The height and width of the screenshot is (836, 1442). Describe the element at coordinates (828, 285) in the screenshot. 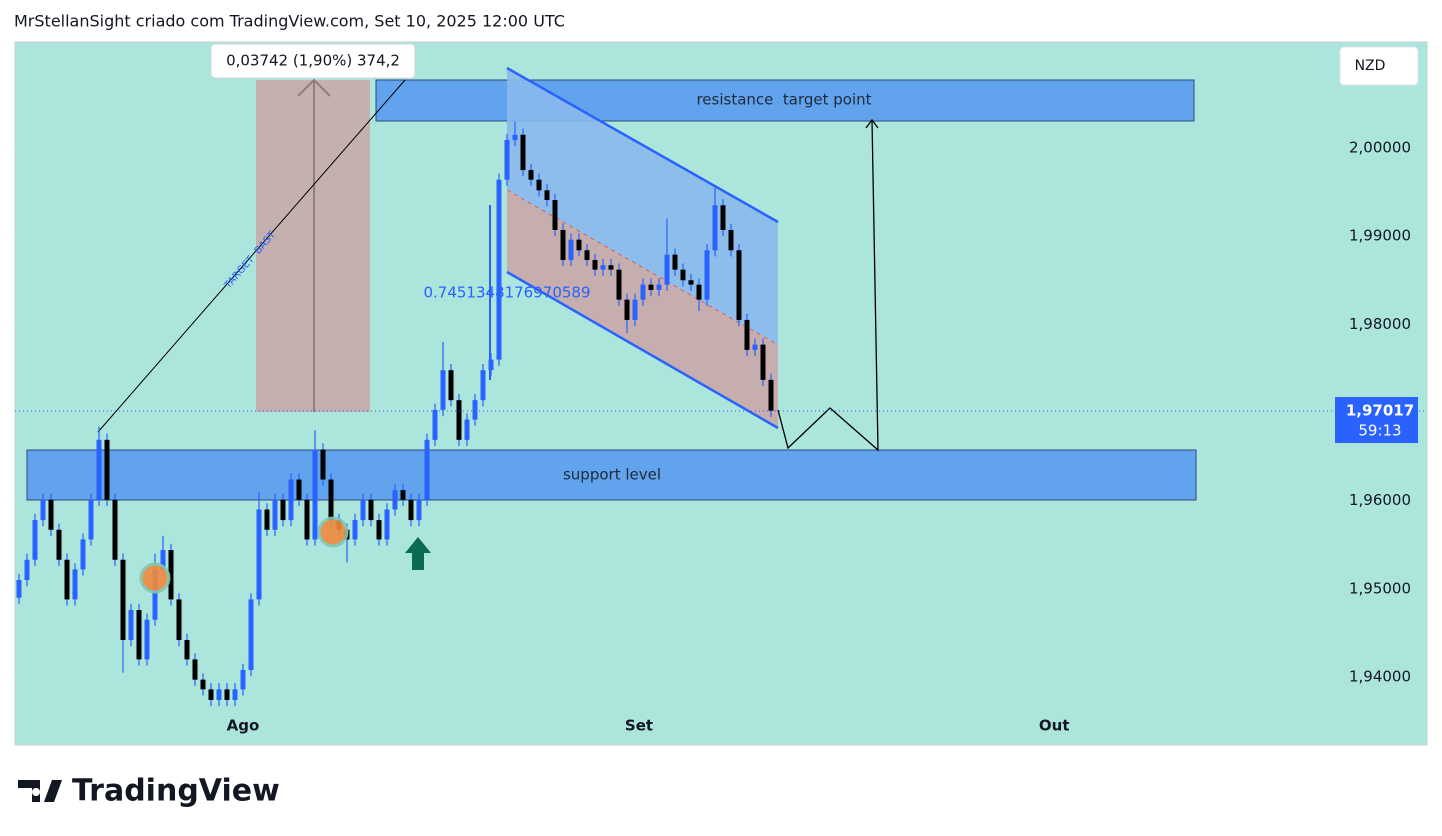

I see `projection` at that location.